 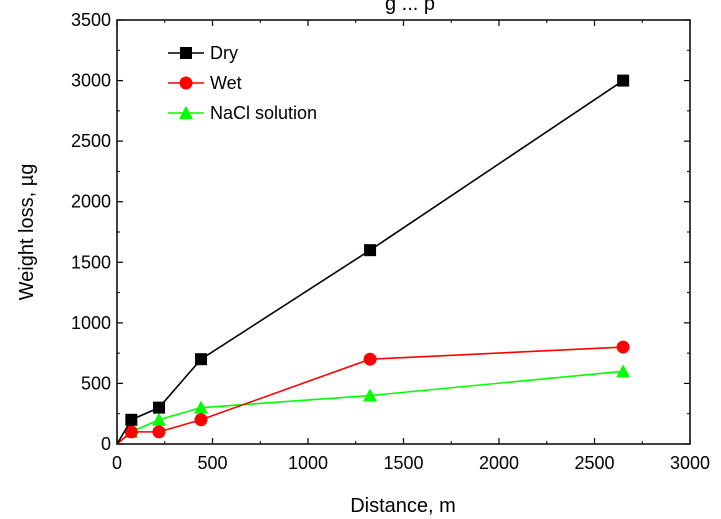 What do you see at coordinates (205, 83) in the screenshot?
I see `legend-item-wet: Wet` at bounding box center [205, 83].